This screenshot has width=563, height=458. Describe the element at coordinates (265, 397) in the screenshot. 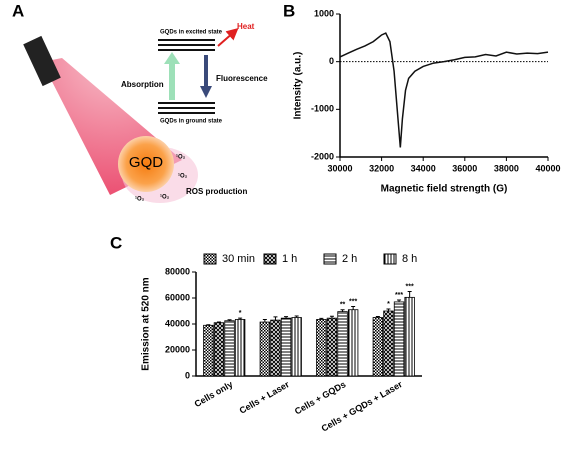

I see `x-tick-label: Cells + Laser` at that location.